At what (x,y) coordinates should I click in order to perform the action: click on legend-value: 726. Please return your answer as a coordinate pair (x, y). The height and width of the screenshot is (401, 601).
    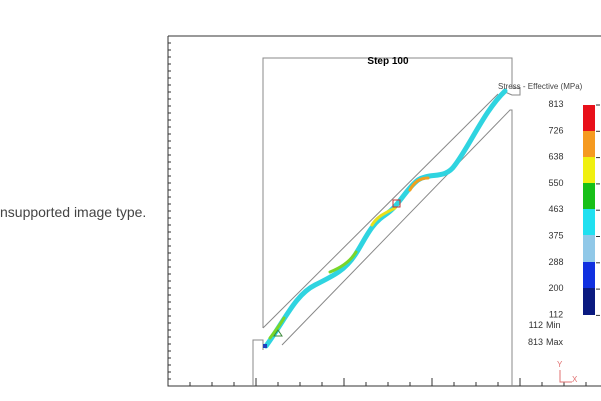
    Looking at the image, I should click on (555, 130).